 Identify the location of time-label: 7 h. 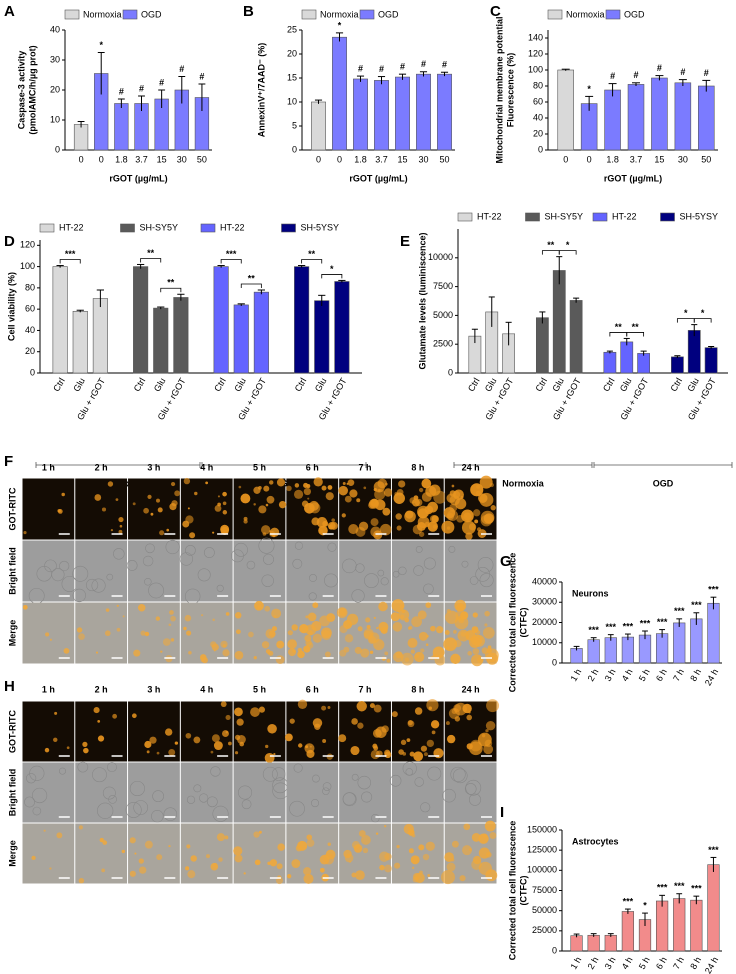
(365, 467).